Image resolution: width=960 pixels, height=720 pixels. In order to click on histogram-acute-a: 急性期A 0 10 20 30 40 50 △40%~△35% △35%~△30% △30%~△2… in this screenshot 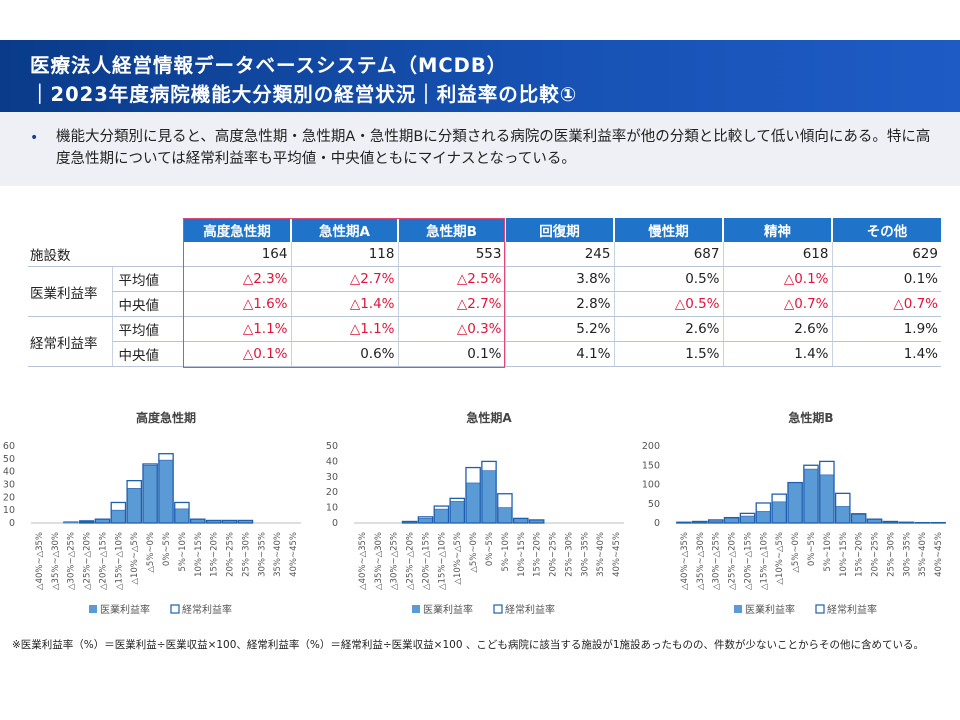, I will do `click(477, 515)`.